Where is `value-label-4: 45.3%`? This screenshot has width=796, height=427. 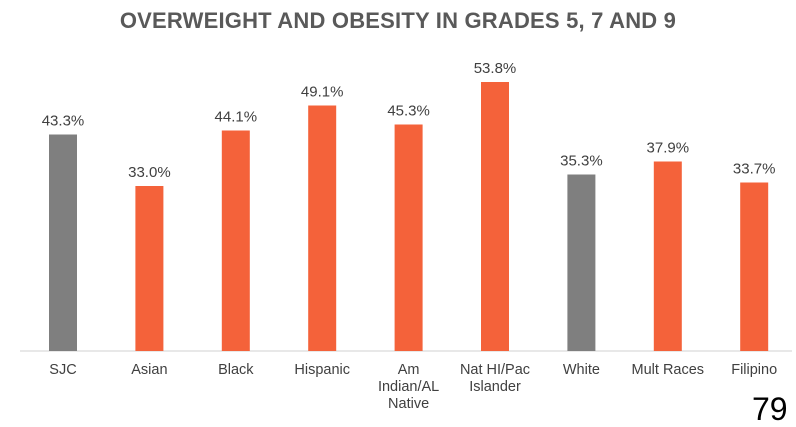 value-label-4: 45.3% is located at coordinates (408, 111).